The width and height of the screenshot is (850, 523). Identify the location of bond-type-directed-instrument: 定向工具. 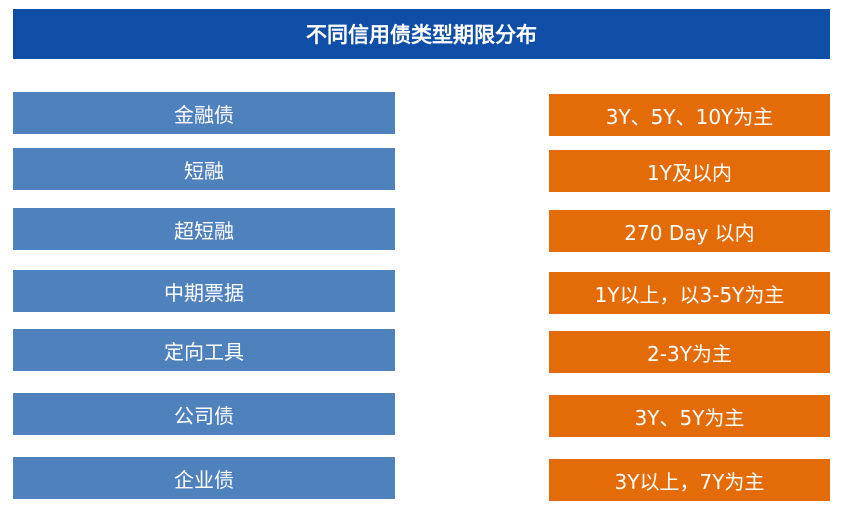
(204, 350).